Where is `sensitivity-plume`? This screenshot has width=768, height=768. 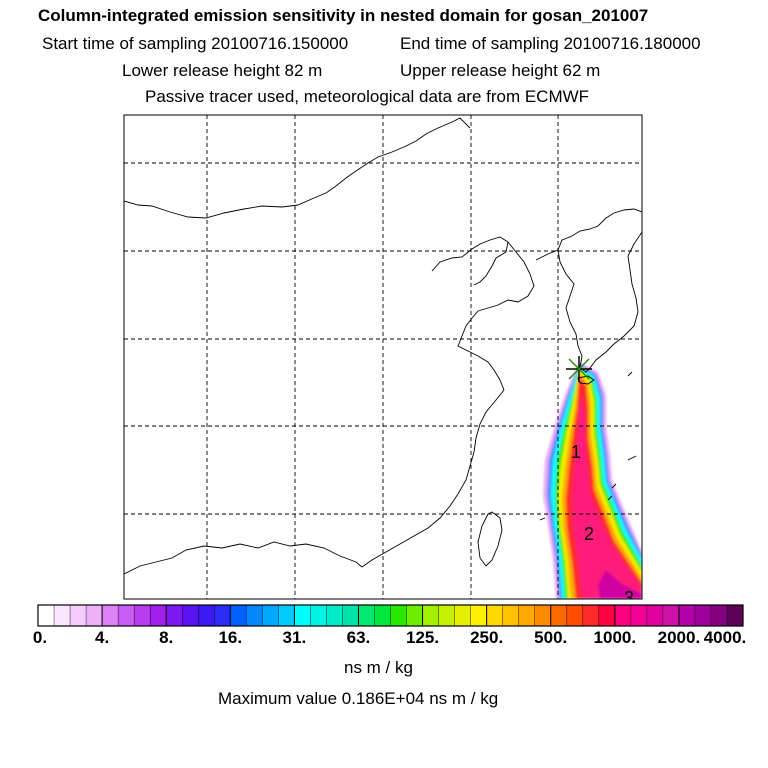 sensitivity-plume is located at coordinates (592, 480).